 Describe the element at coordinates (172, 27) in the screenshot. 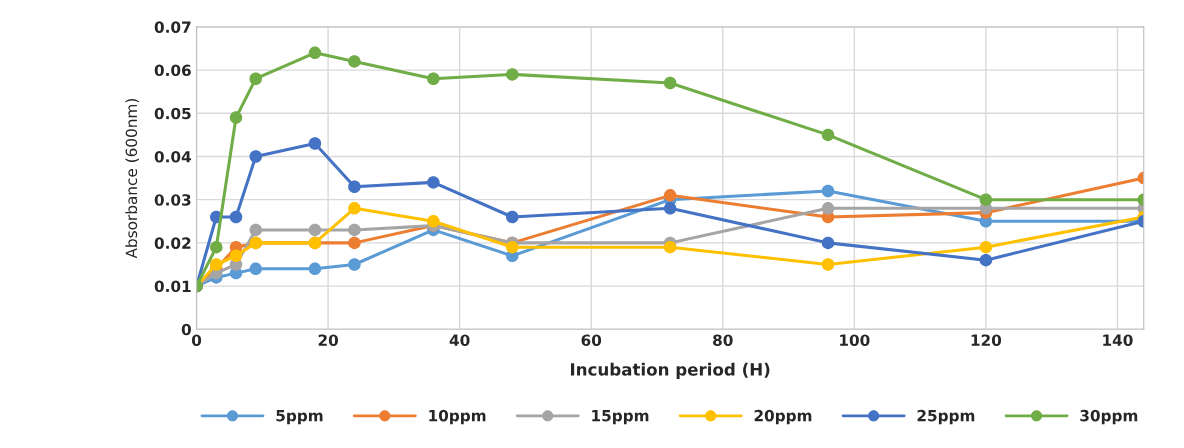

I see `y-tick-label: 0.07` at that location.